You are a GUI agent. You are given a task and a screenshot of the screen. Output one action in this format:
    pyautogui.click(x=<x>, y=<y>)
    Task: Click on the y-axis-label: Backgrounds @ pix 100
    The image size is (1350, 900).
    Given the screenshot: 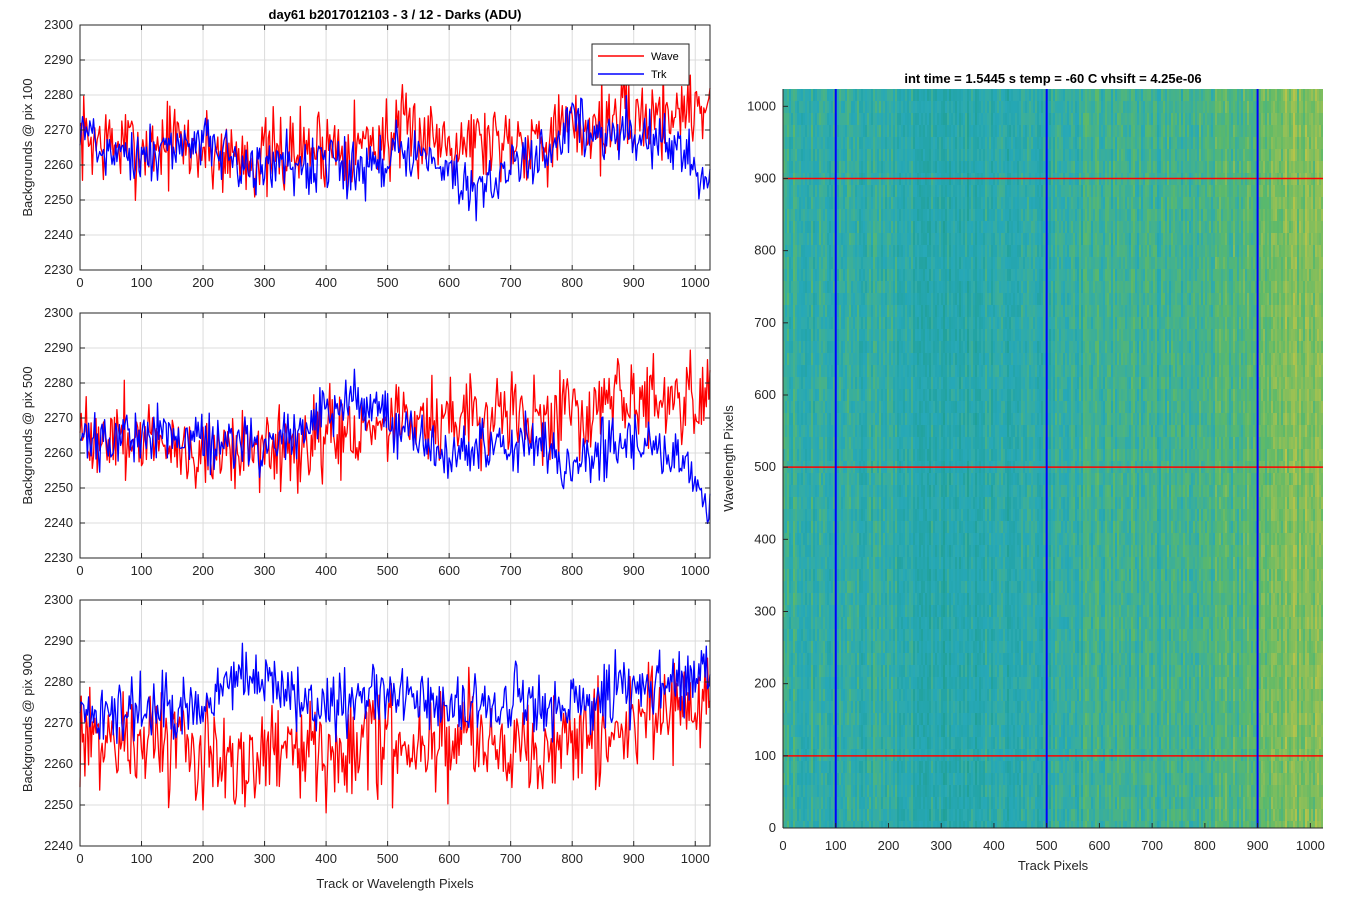 What is the action you would take?
    pyautogui.click(x=27, y=147)
    